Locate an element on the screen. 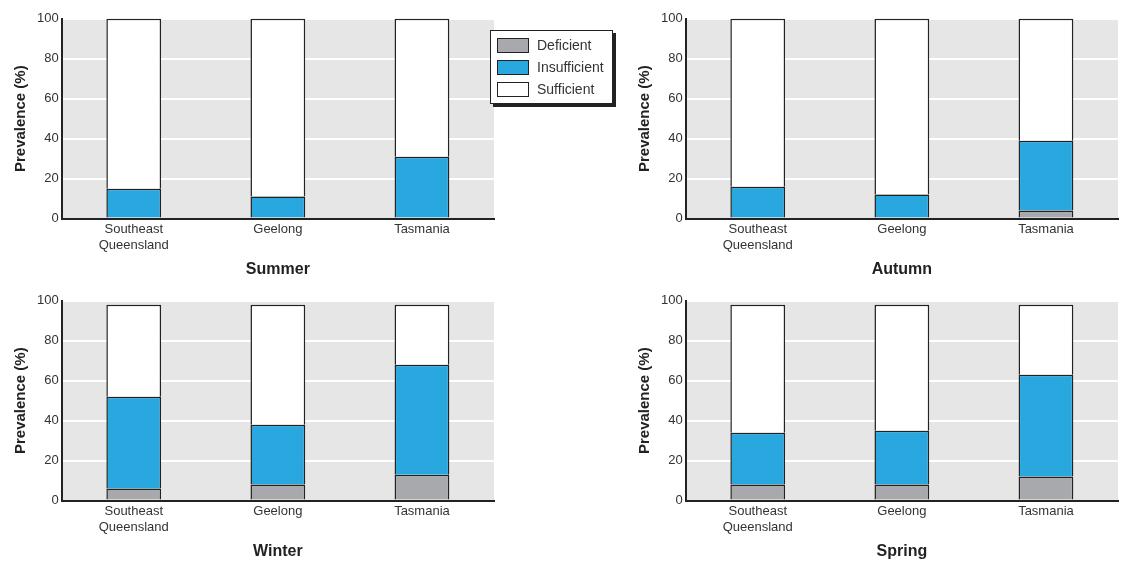 The height and width of the screenshot is (561, 1140). x-axis-title: Spring is located at coordinates (902, 550).